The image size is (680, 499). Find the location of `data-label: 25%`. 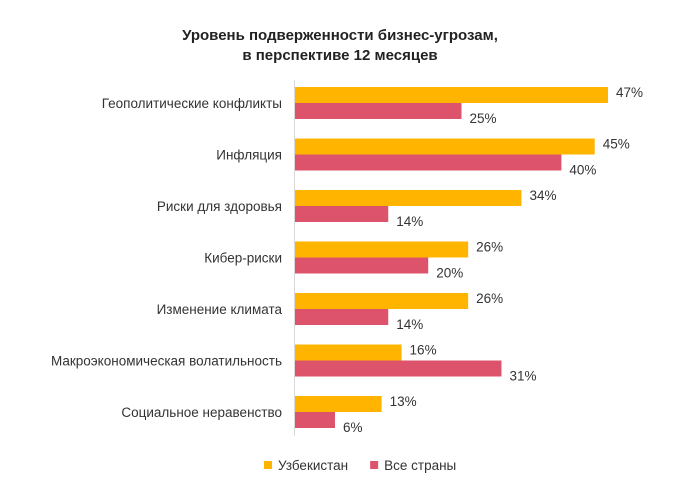

data-label: 25% is located at coordinates (483, 118).